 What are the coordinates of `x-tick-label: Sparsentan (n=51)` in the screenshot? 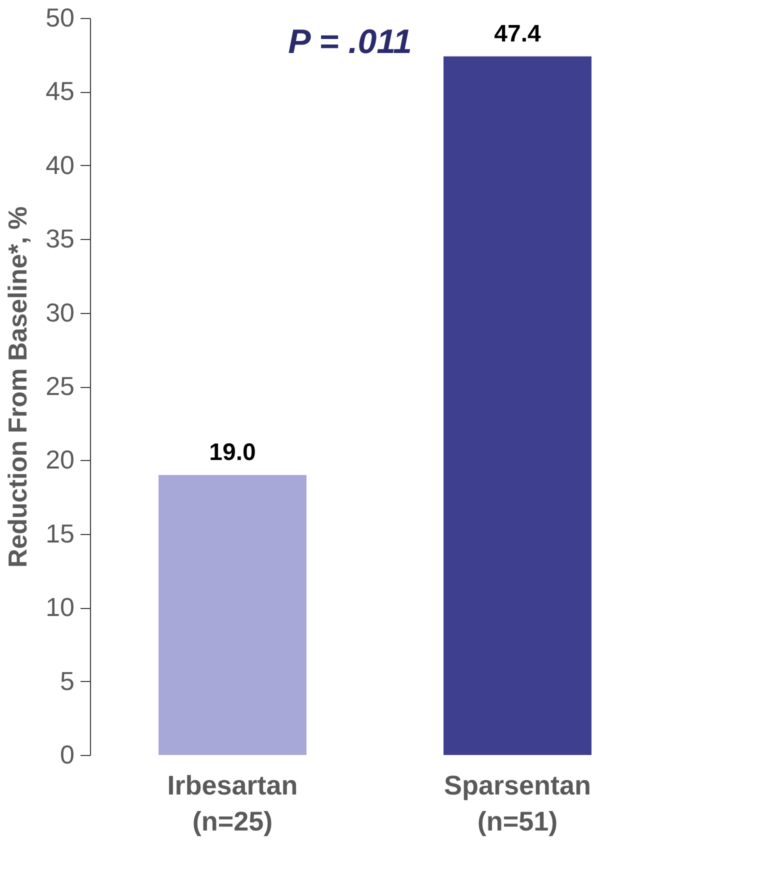 It's located at (518, 803).